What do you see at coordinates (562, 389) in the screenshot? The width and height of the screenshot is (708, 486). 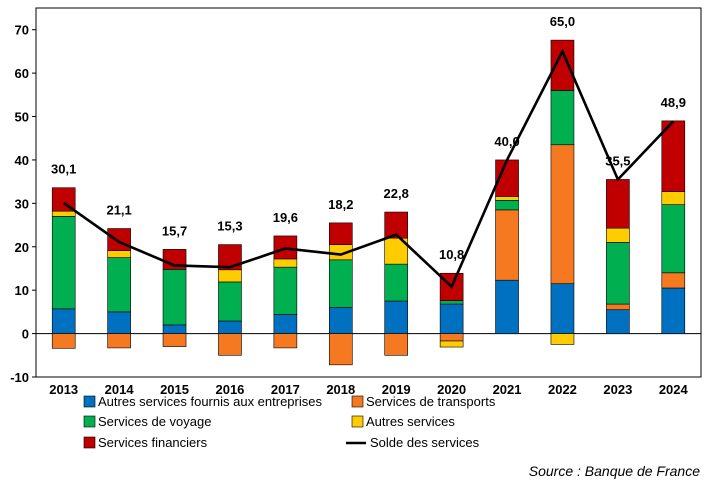 I see `x-tick-label: 2022` at bounding box center [562, 389].